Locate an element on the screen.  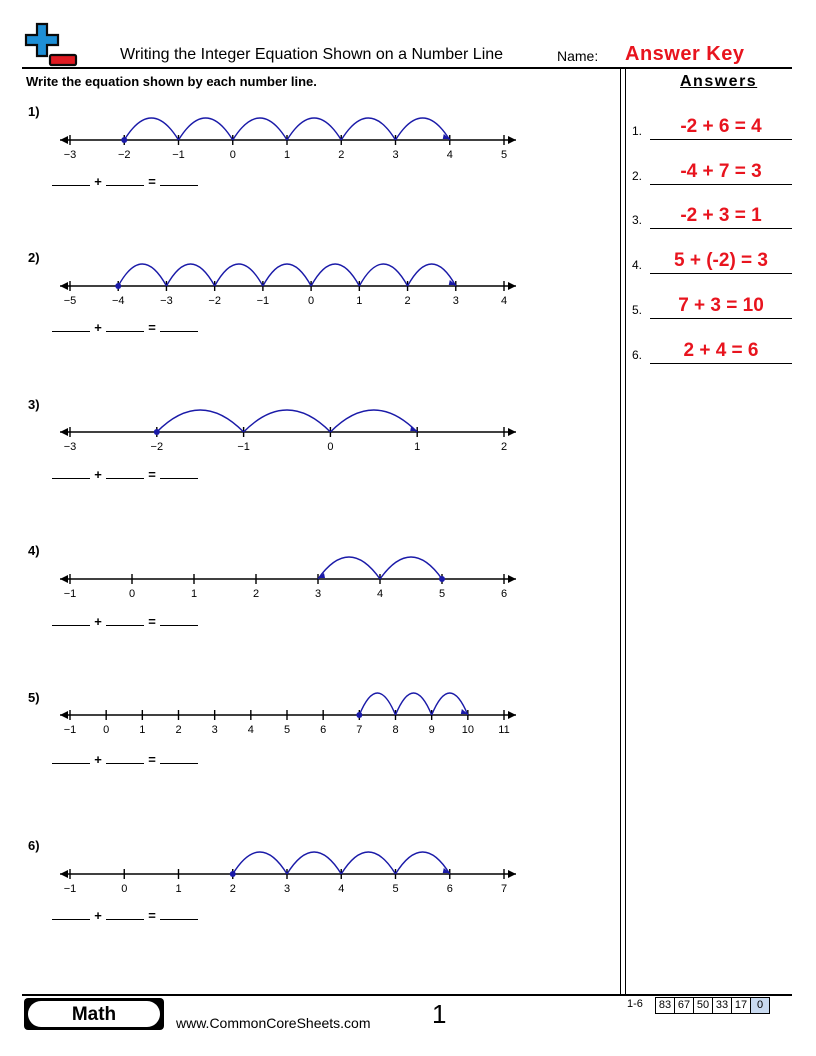
tick-label: 7 is located at coordinates (359, 730).